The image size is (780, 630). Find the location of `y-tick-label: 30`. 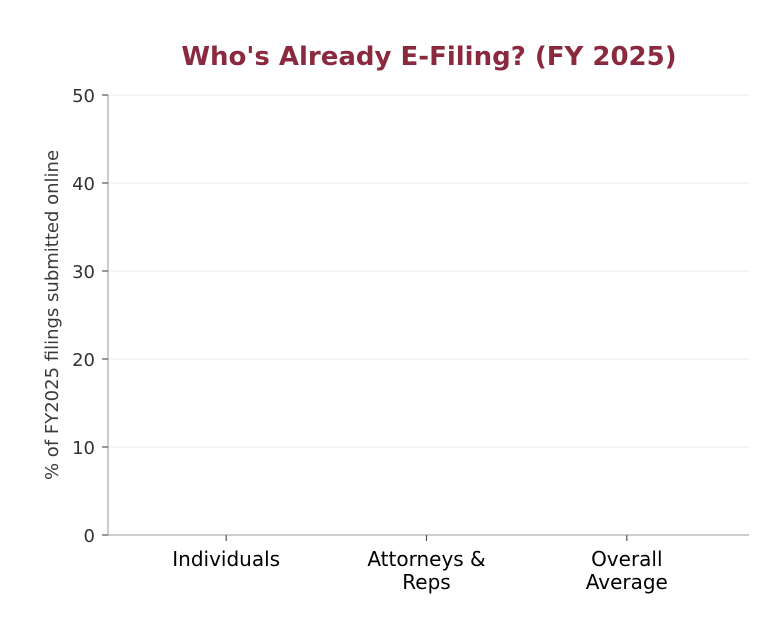

y-tick-label: 30 is located at coordinates (83, 272).